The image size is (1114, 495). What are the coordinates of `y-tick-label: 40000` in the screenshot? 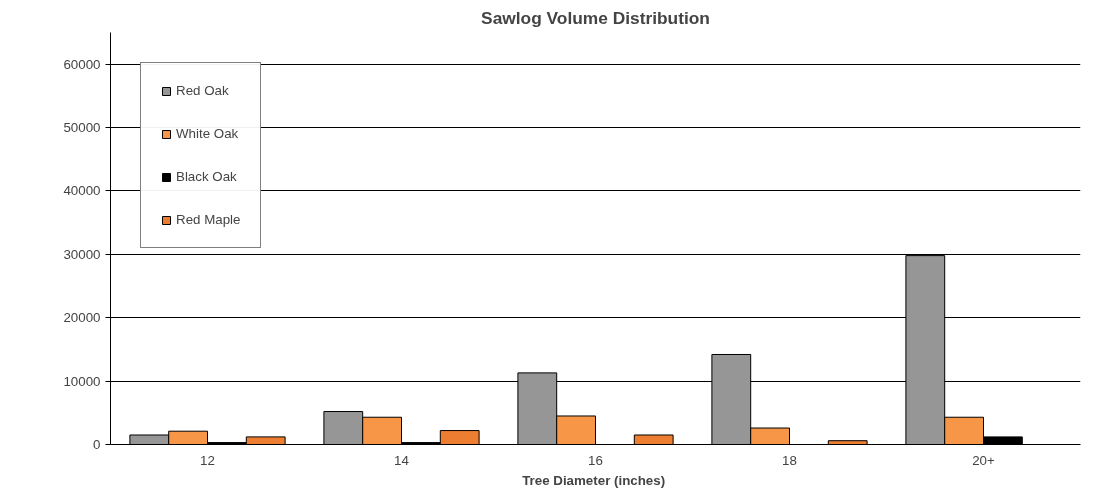 It's located at (82, 191).